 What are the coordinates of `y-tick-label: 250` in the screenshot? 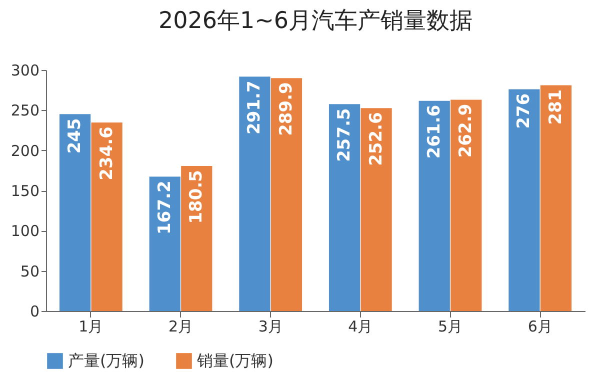 It's located at (25, 111).